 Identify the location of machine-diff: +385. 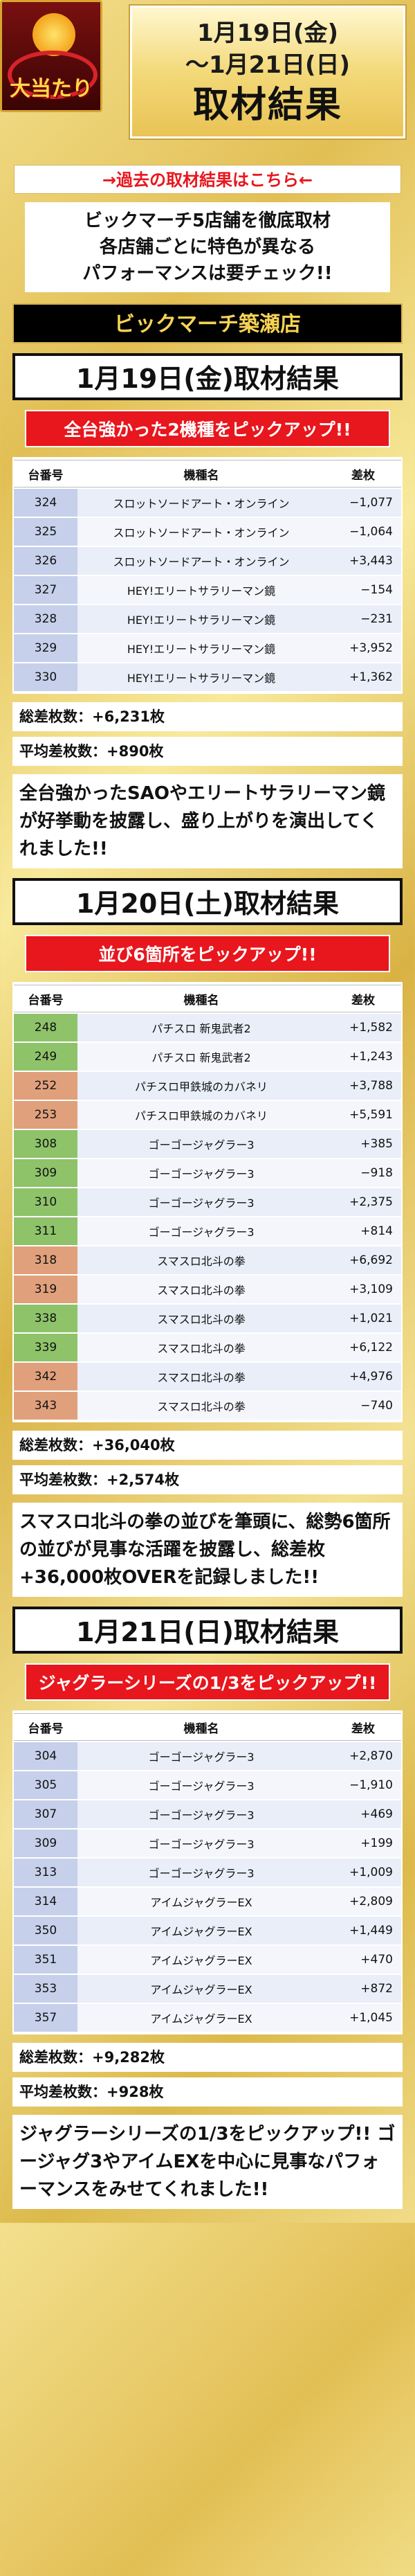
(363, 1144).